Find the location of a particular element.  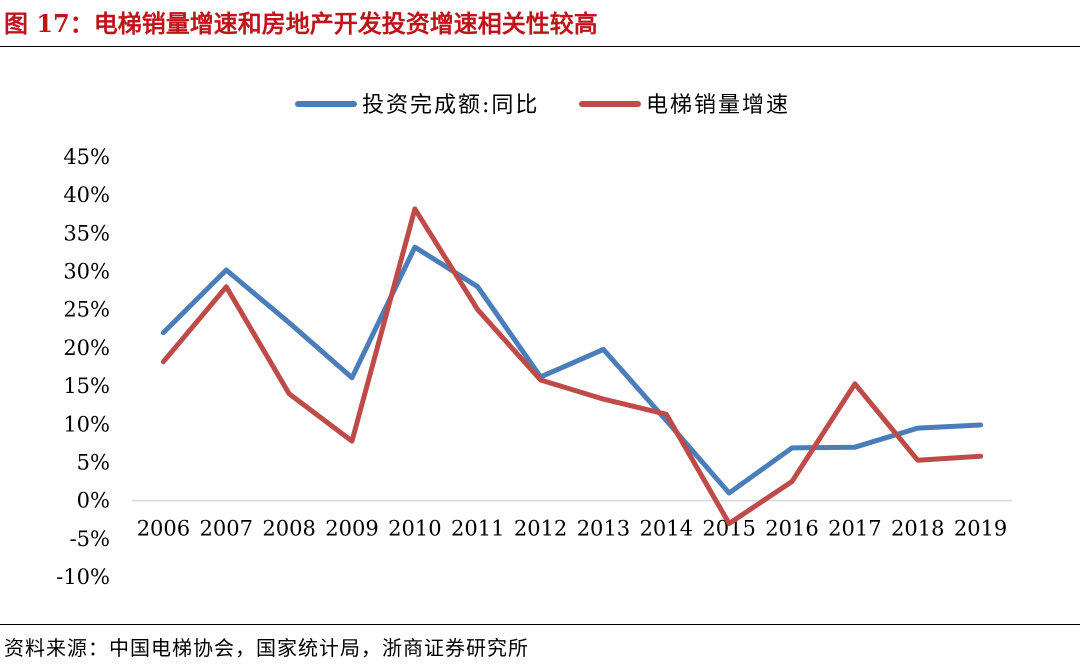

x-tick-label: 2018 is located at coordinates (917, 529).